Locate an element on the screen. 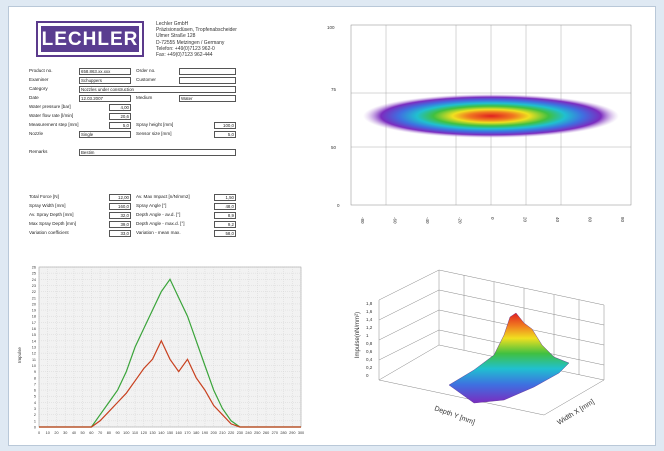 This screenshot has width=664, height=451. heatmap-x-ticks: -80 -60 -40 -20 0 20 40 60 80 is located at coordinates (492, 220).